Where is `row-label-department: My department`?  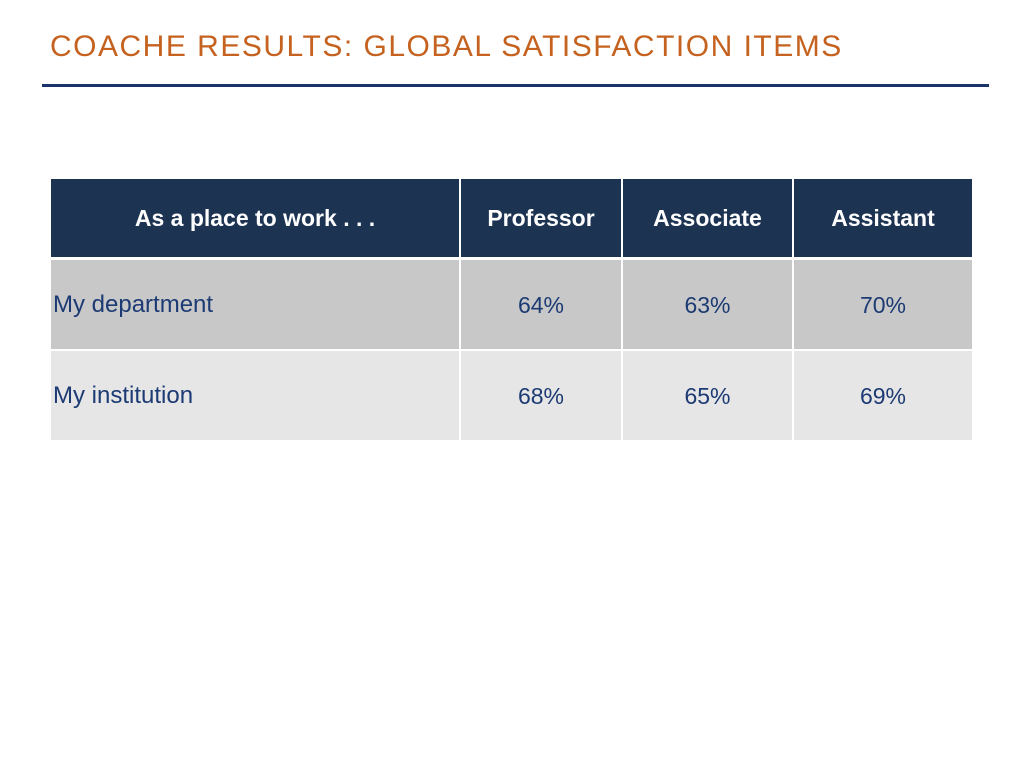
row-label-department: My department is located at coordinates (256, 304).